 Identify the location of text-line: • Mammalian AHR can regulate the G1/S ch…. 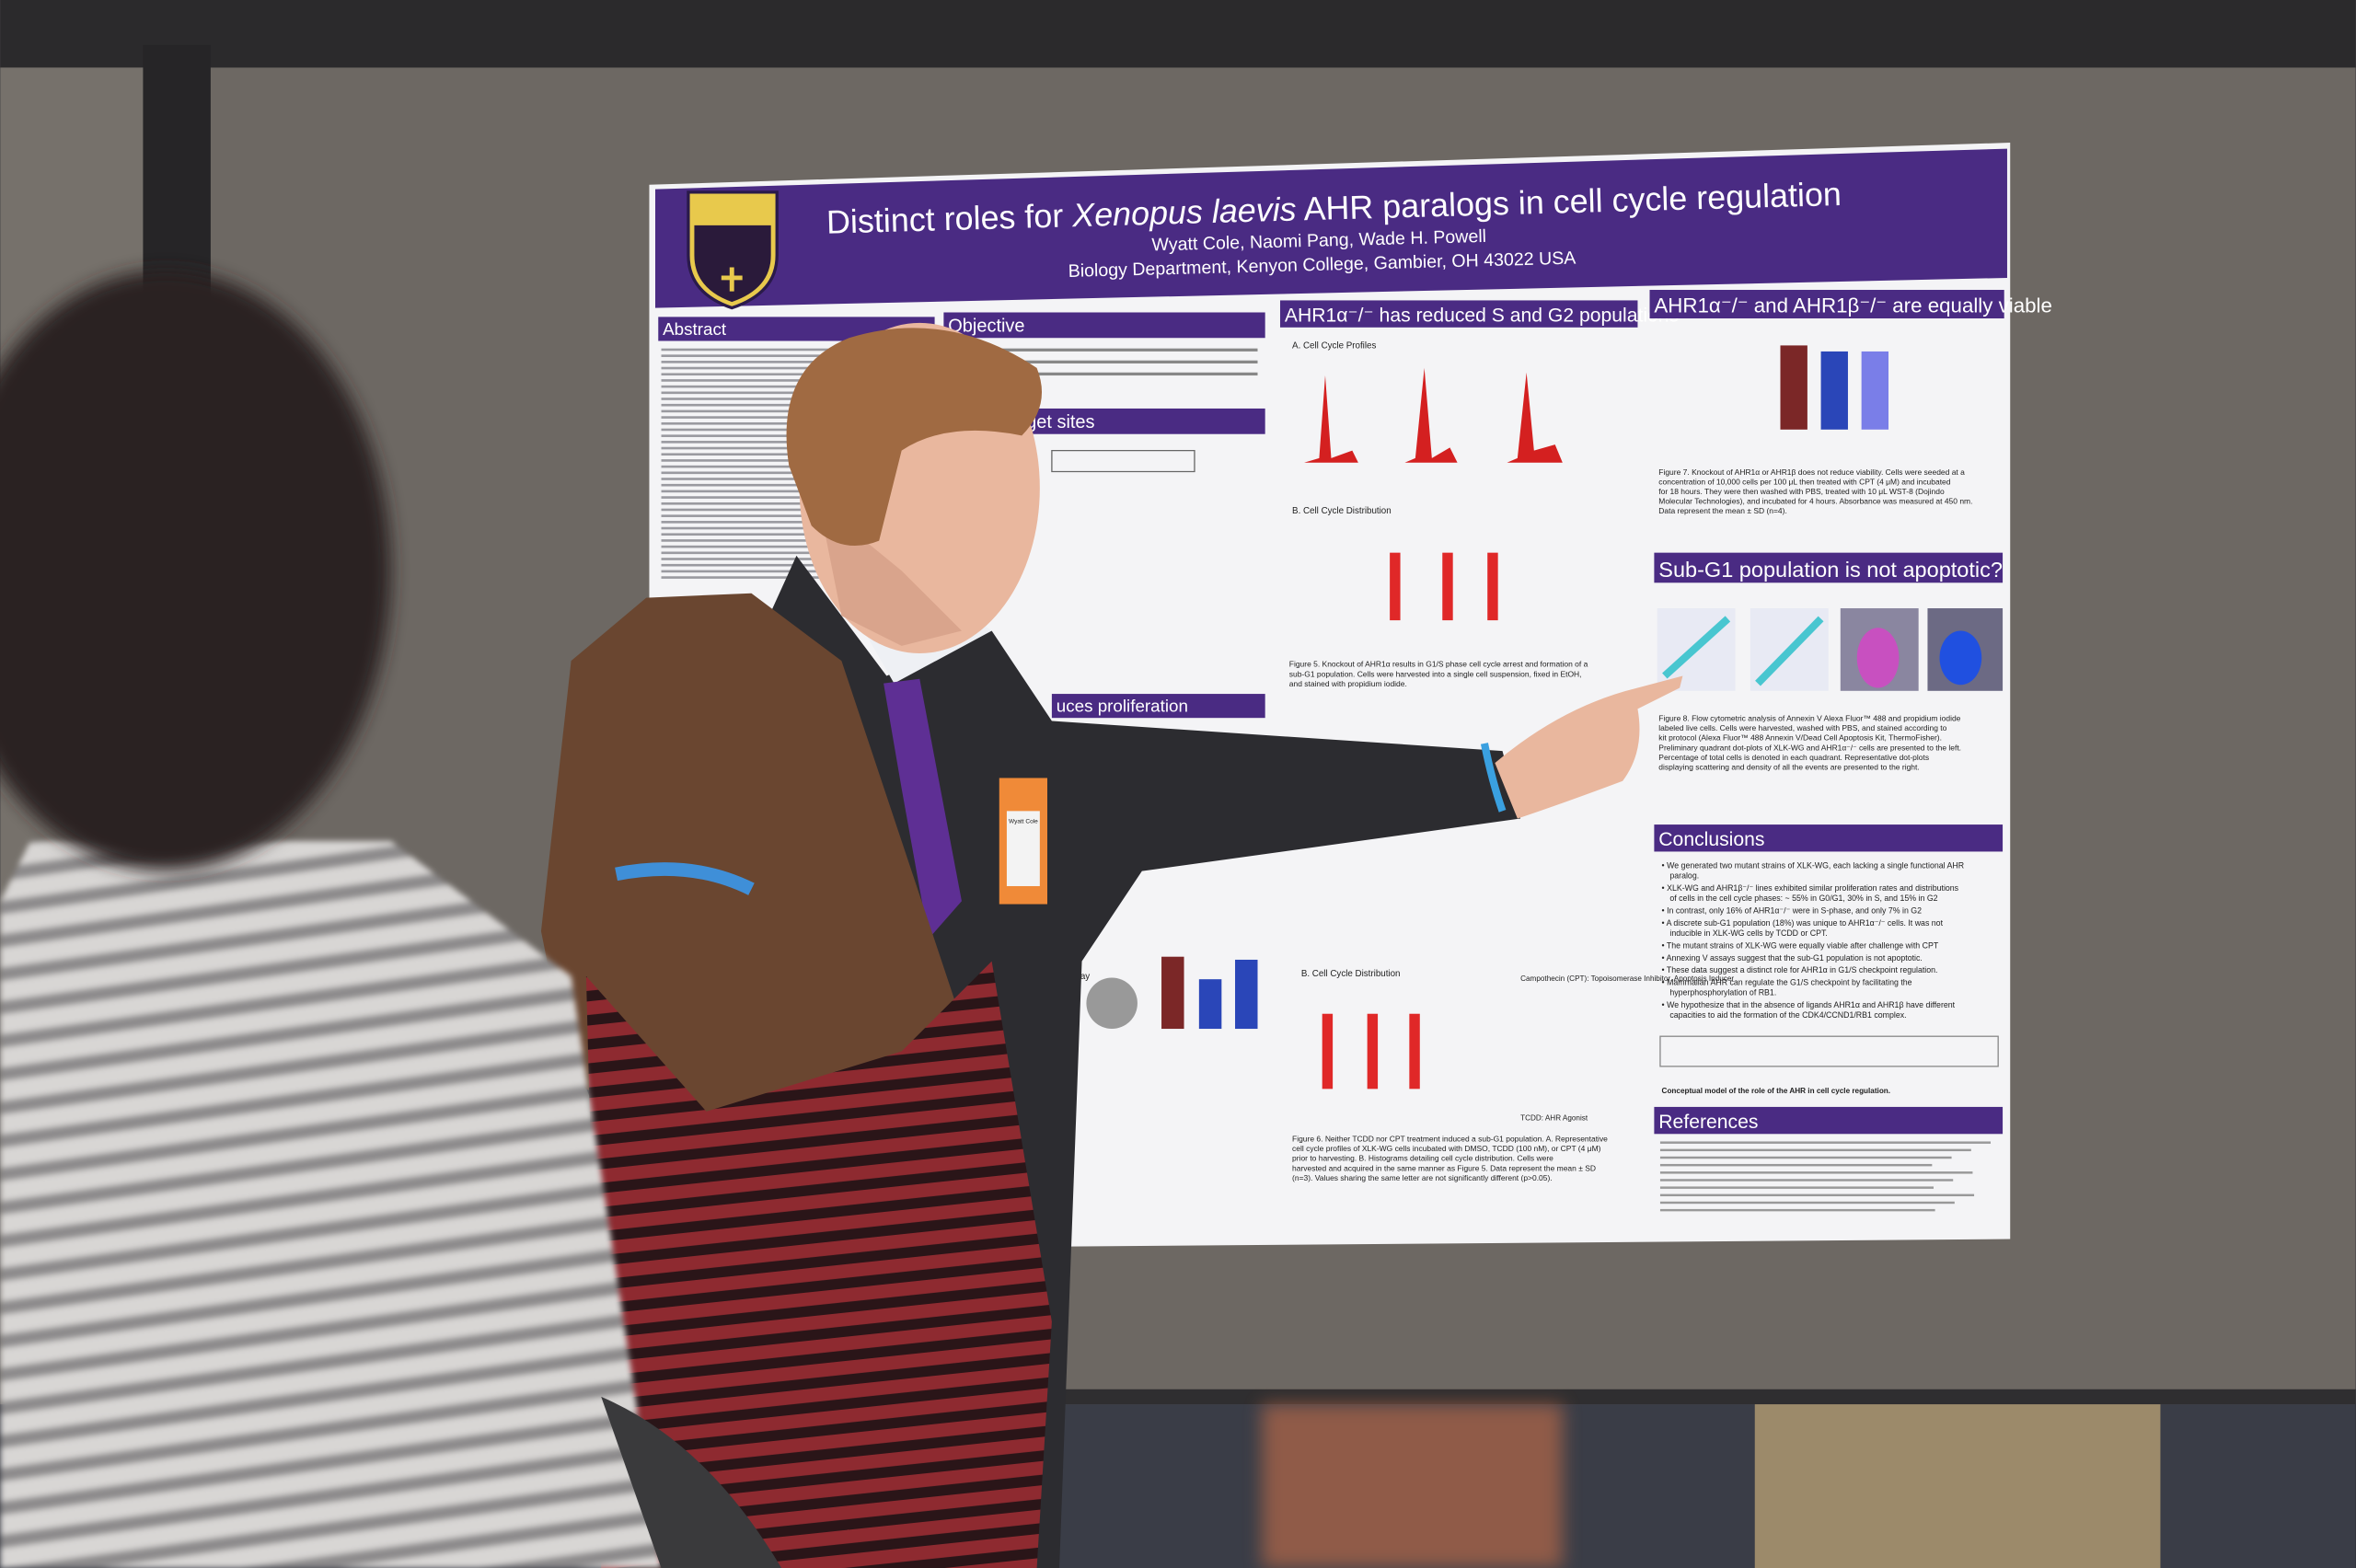
(1787, 982).